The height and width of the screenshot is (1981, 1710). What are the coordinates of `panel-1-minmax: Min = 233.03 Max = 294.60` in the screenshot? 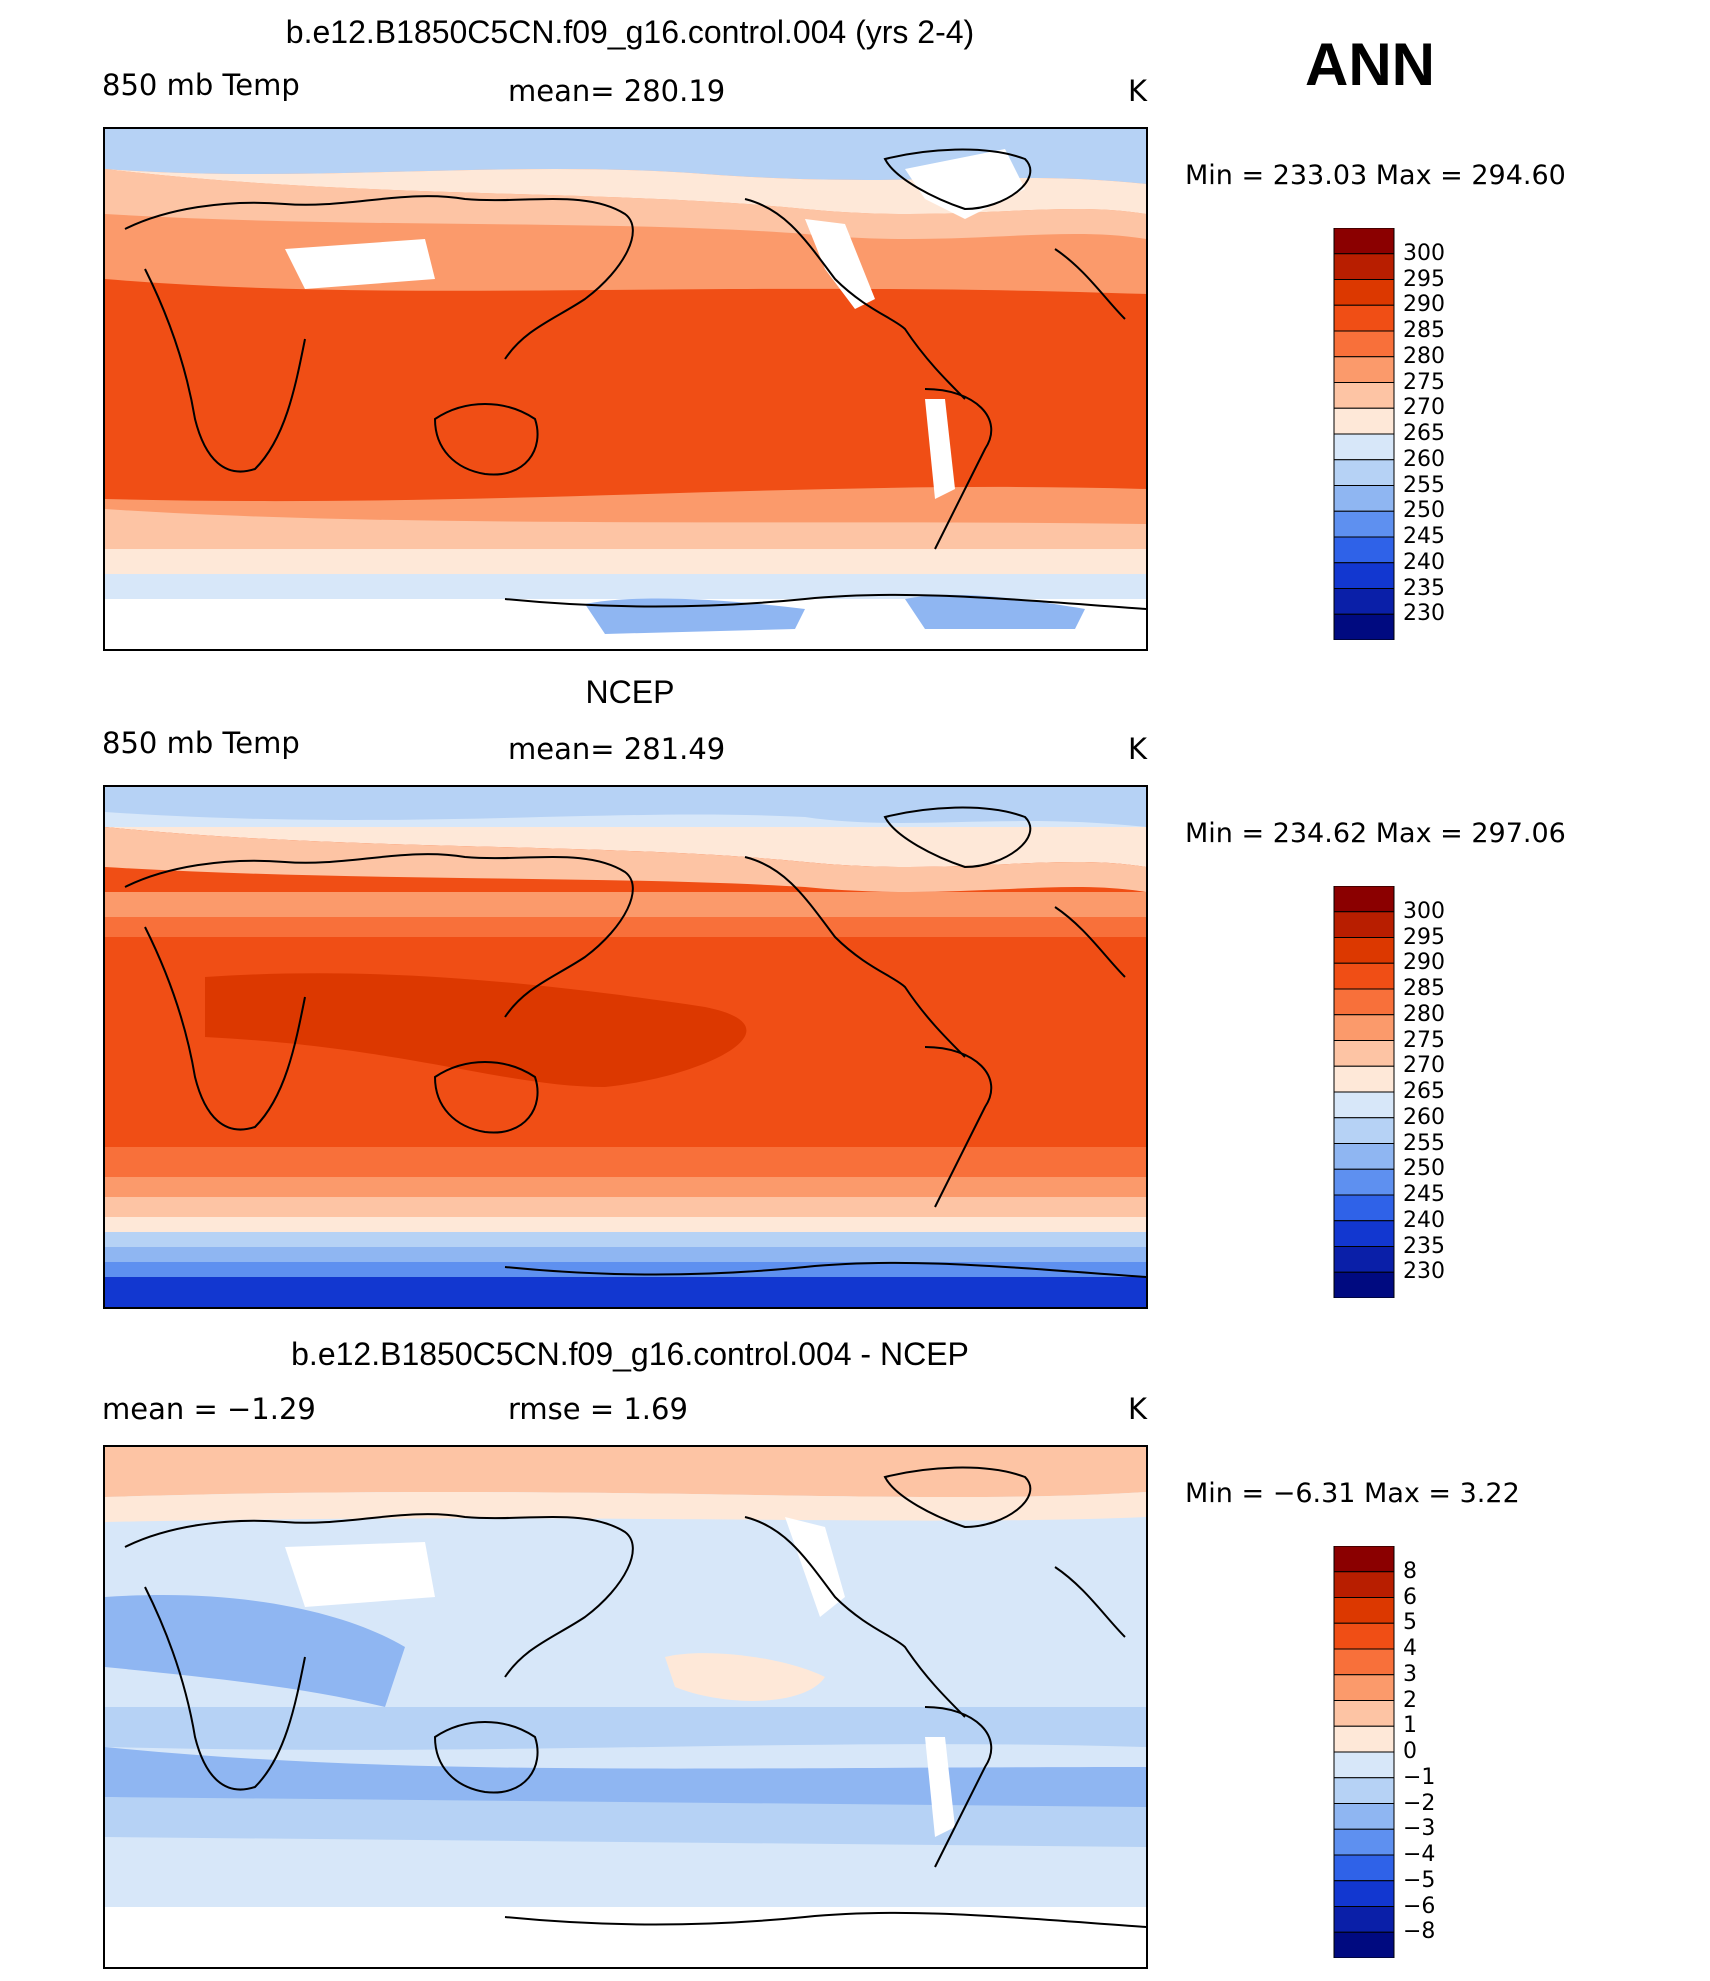 It's located at (1375, 175).